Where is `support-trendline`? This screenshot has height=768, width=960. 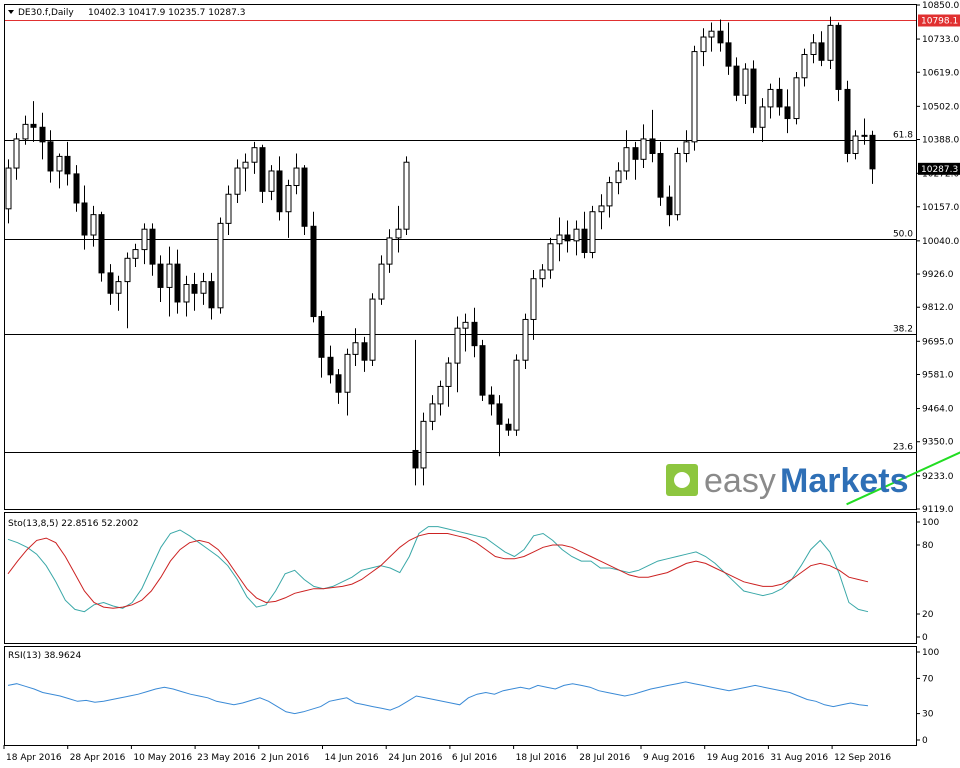 support-trendline is located at coordinates (903, 255).